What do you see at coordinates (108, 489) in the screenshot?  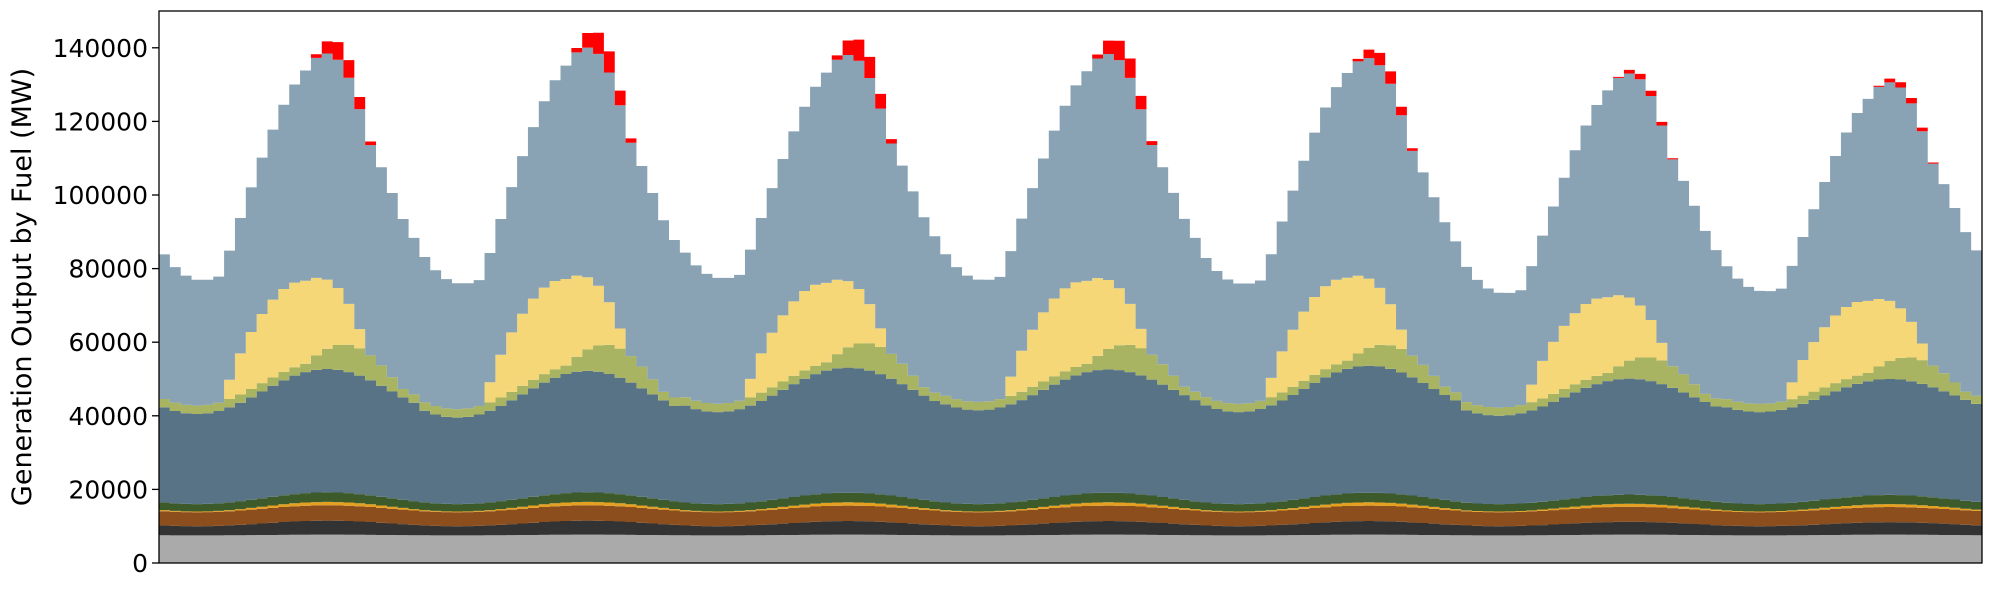 I see `y-tick-label: 20000` at bounding box center [108, 489].